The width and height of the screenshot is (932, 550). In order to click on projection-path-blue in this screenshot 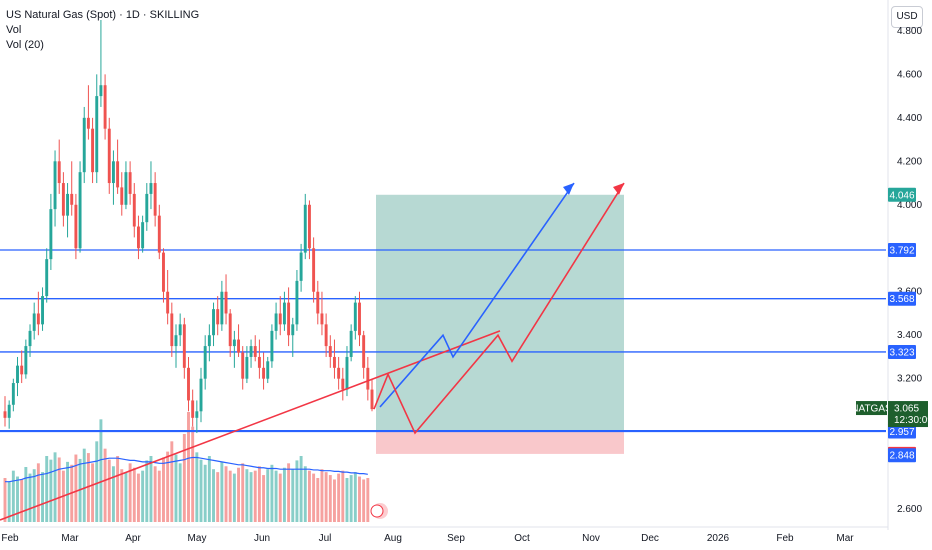, I will do `click(477, 295)`.